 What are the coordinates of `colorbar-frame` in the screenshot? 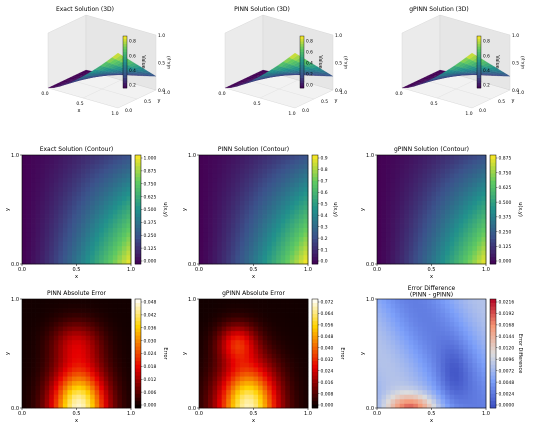 It's located at (315, 209).